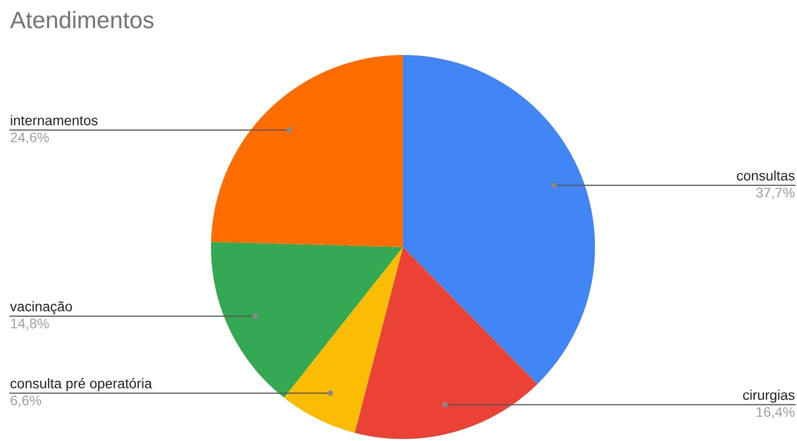 Image resolution: width=797 pixels, height=441 pixels. Describe the element at coordinates (81, 385) in the screenshot. I see `slice-label: consulta pré operatória` at that location.